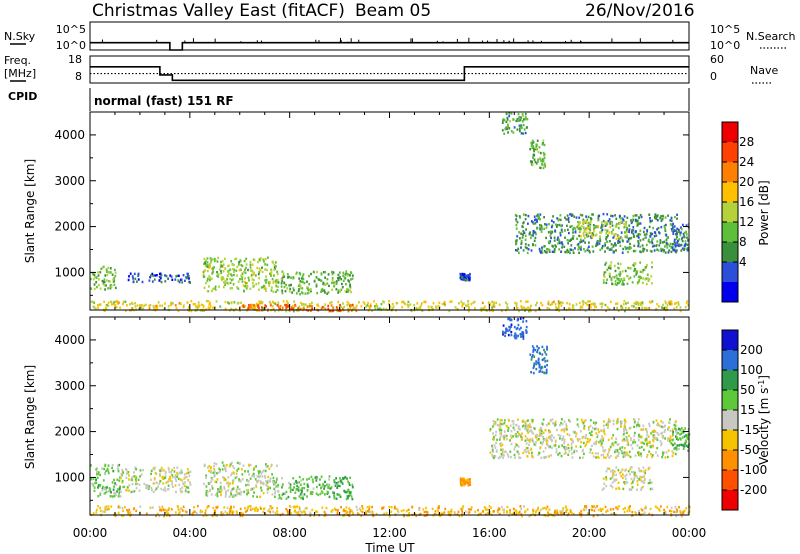 The image size is (800, 554). Describe the element at coordinates (751, 350) in the screenshot. I see `velocity-colorbar-label: 200` at that location.